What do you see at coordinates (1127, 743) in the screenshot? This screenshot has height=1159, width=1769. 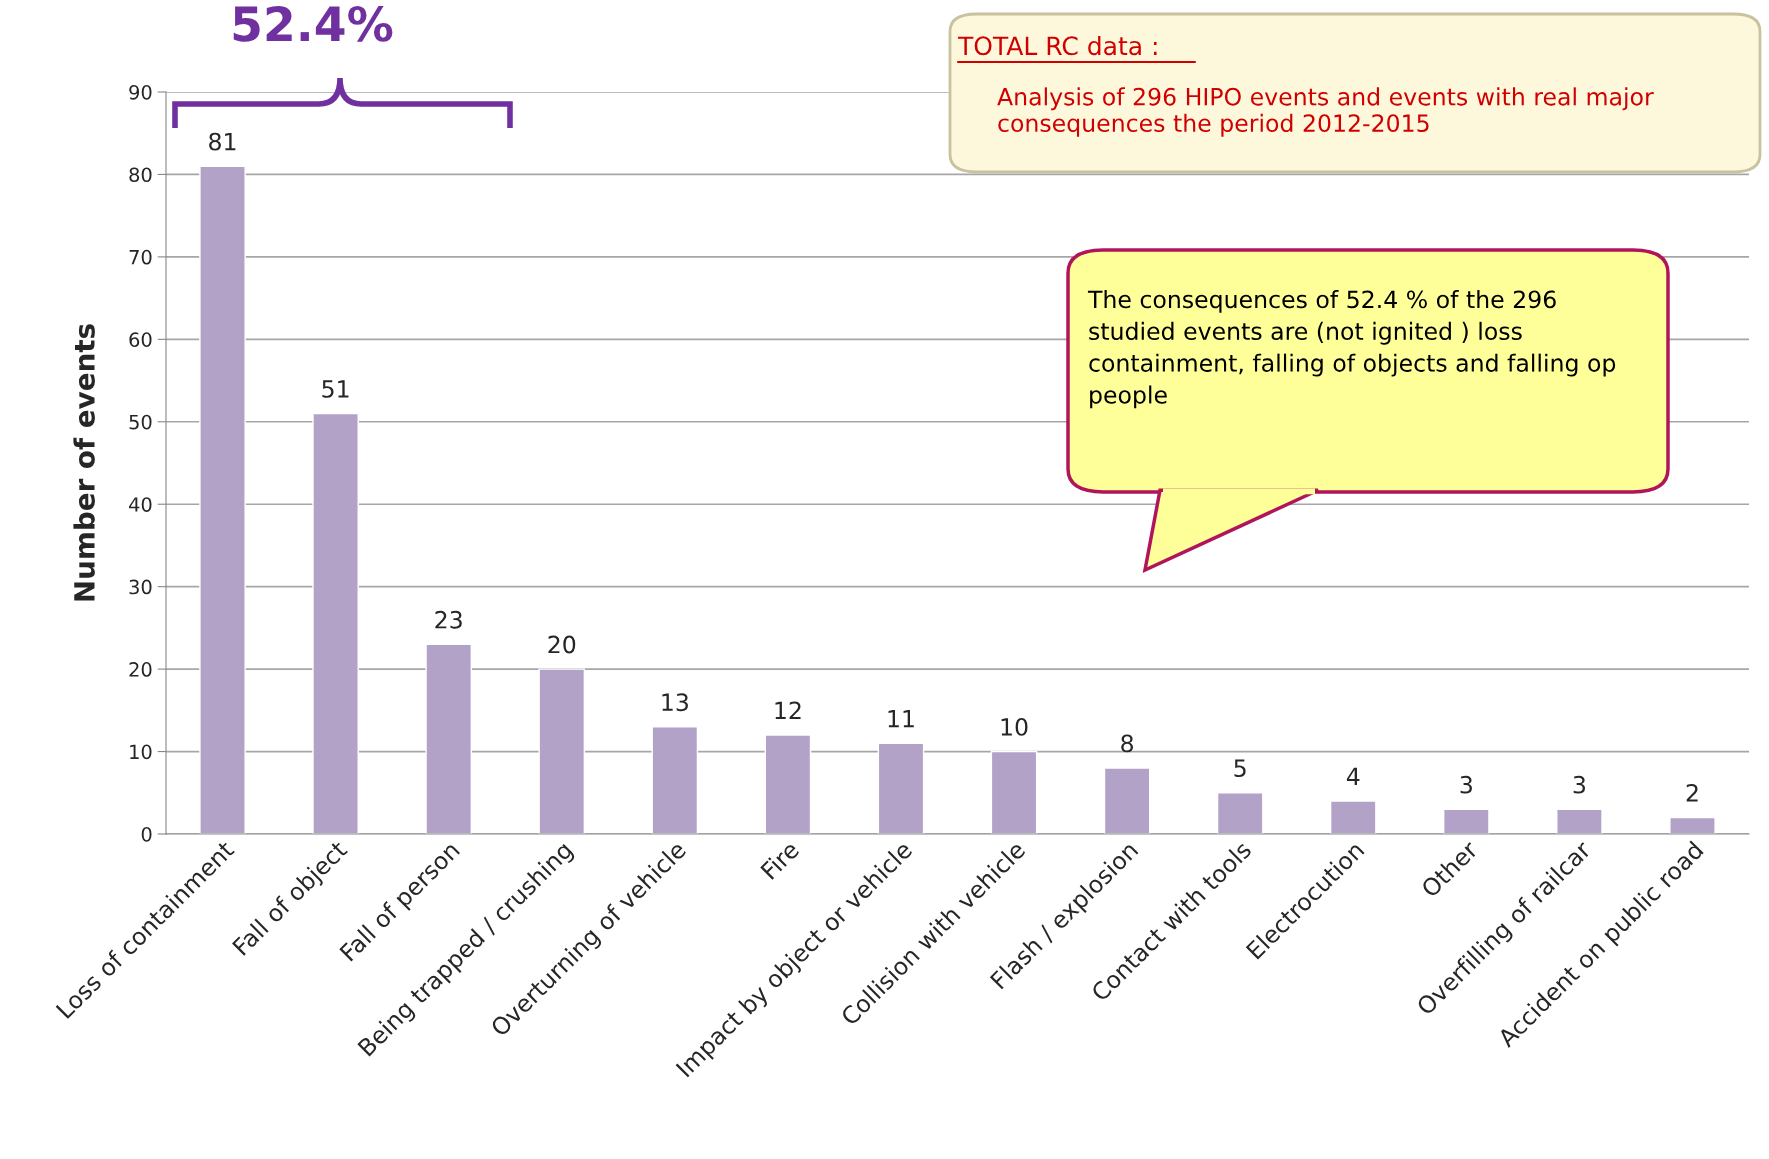 I see `data-label: 8` at bounding box center [1127, 743].